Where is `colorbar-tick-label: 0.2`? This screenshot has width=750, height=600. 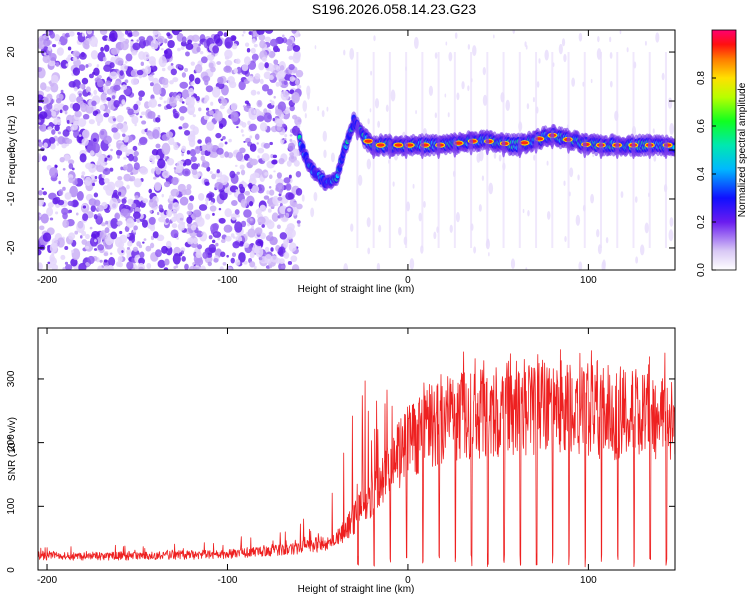
colorbar-tick-label: 0.2 is located at coordinates (701, 222).